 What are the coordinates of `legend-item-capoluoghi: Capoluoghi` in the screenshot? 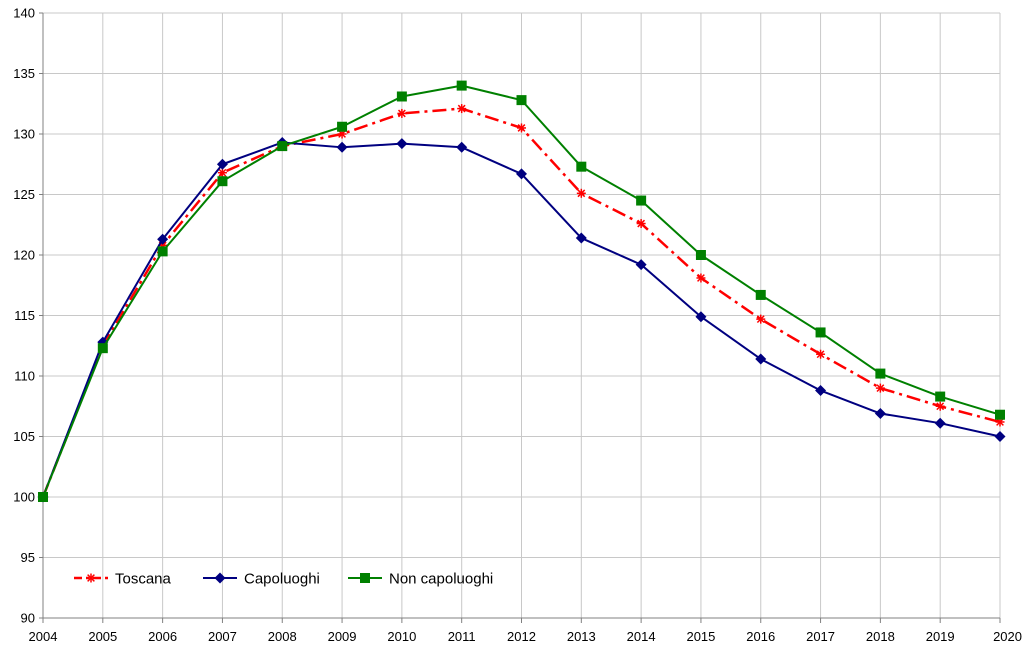 It's located at (261, 579).